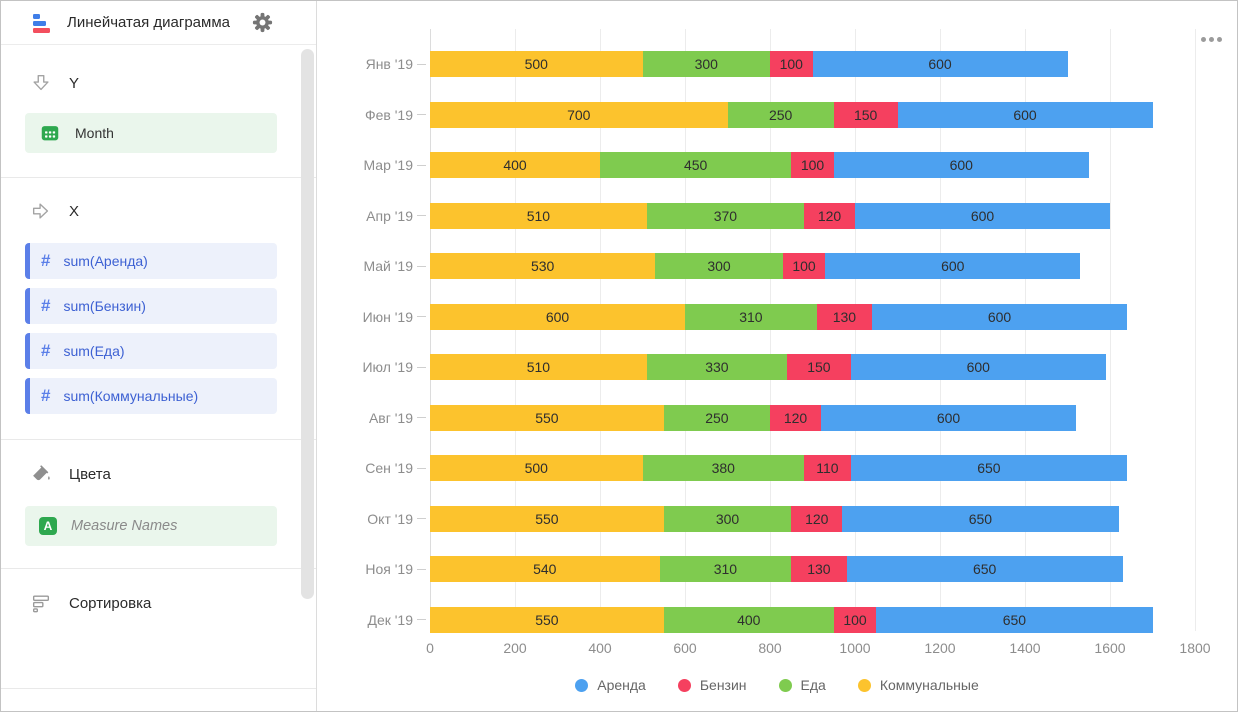  What do you see at coordinates (621, 685) in the screenshot?
I see `legend-label: Аренда` at bounding box center [621, 685].